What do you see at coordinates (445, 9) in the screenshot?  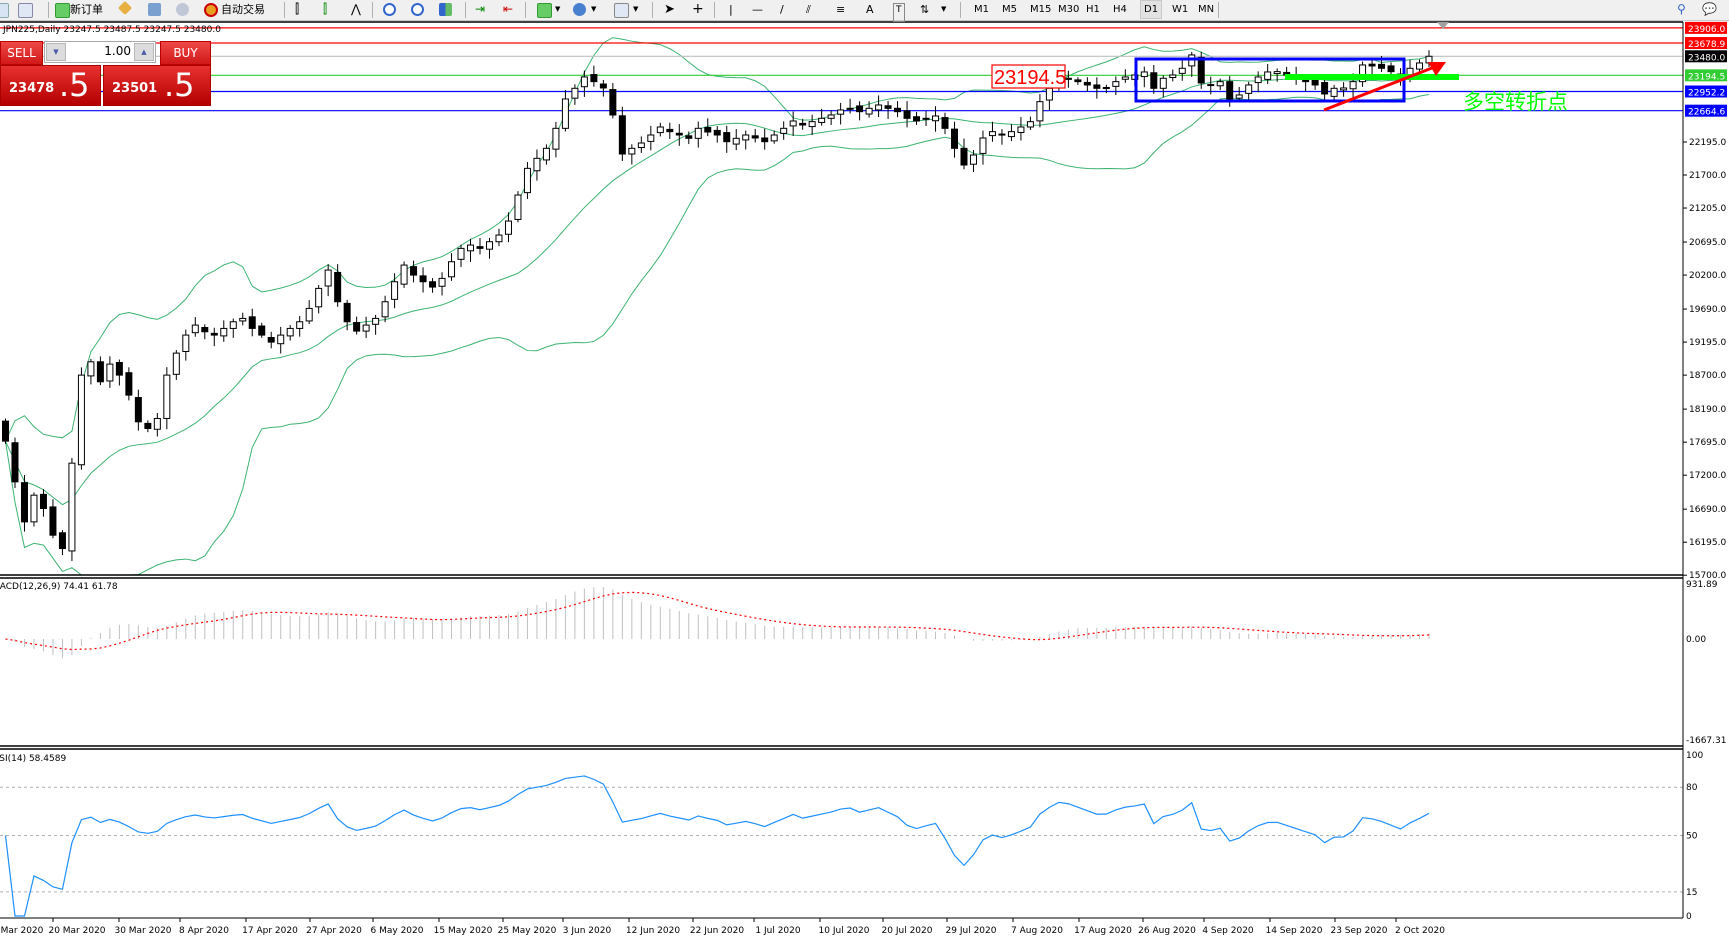 I see `tile-windows-icon` at bounding box center [445, 9].